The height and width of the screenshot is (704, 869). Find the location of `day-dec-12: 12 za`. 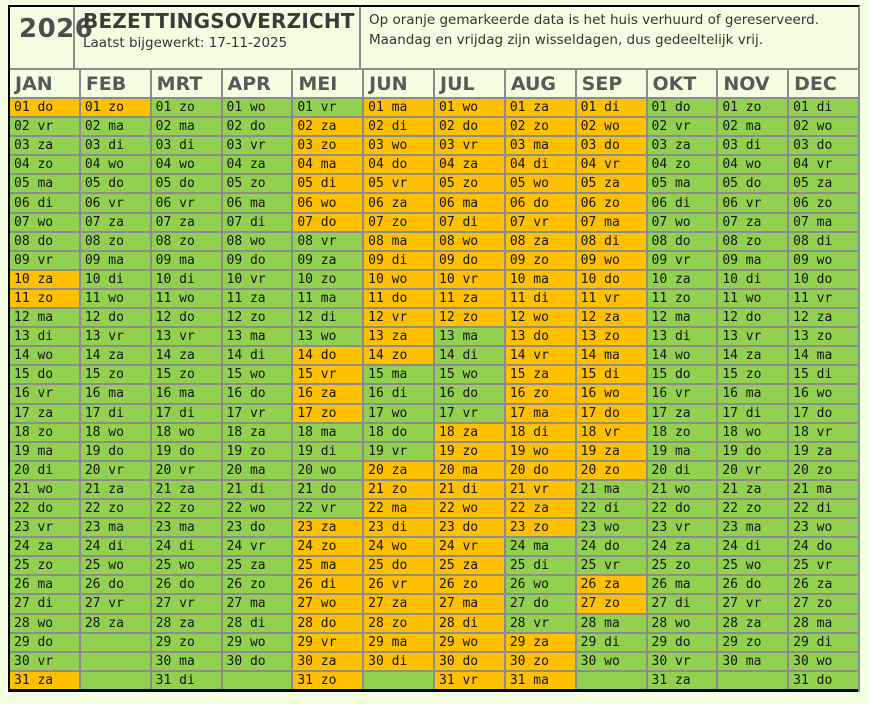

day-dec-12: 12 za is located at coordinates (823, 318).